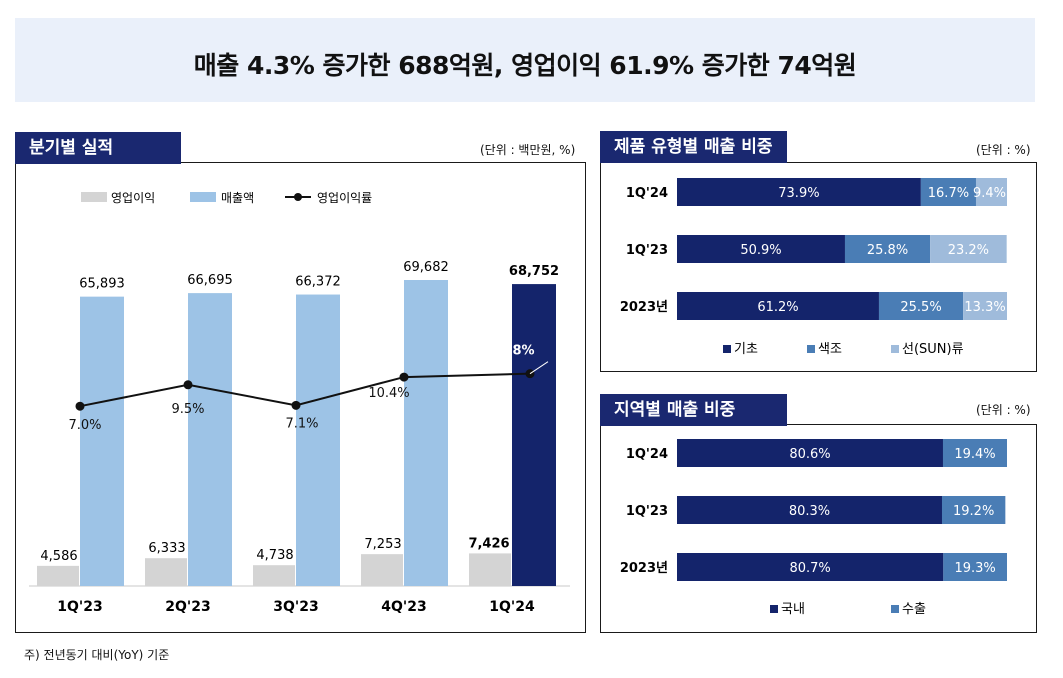 The height and width of the screenshot is (678, 1063). Describe the element at coordinates (693, 147) in the screenshot. I see `product-title: 제품 유형별 매출 비중` at that location.